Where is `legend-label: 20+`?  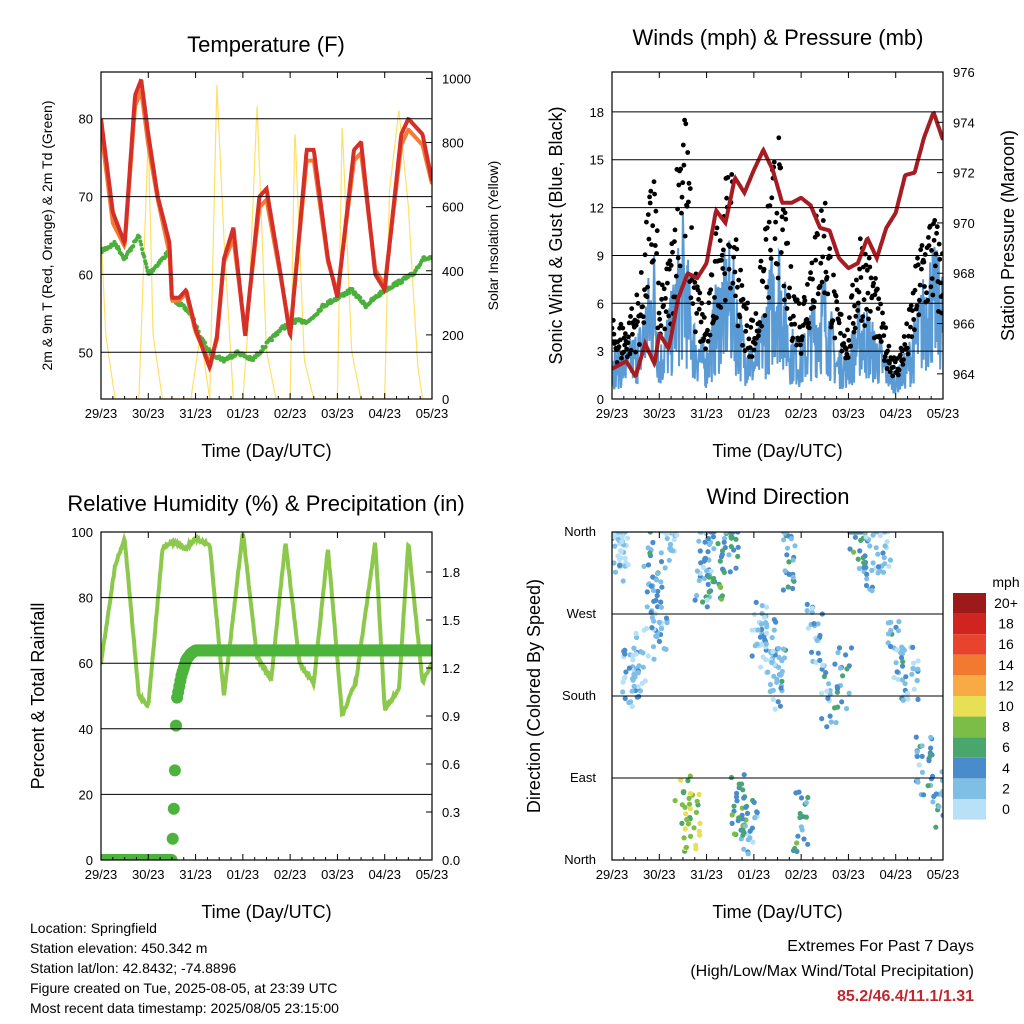 legend-label: 20+ is located at coordinates (1006, 603).